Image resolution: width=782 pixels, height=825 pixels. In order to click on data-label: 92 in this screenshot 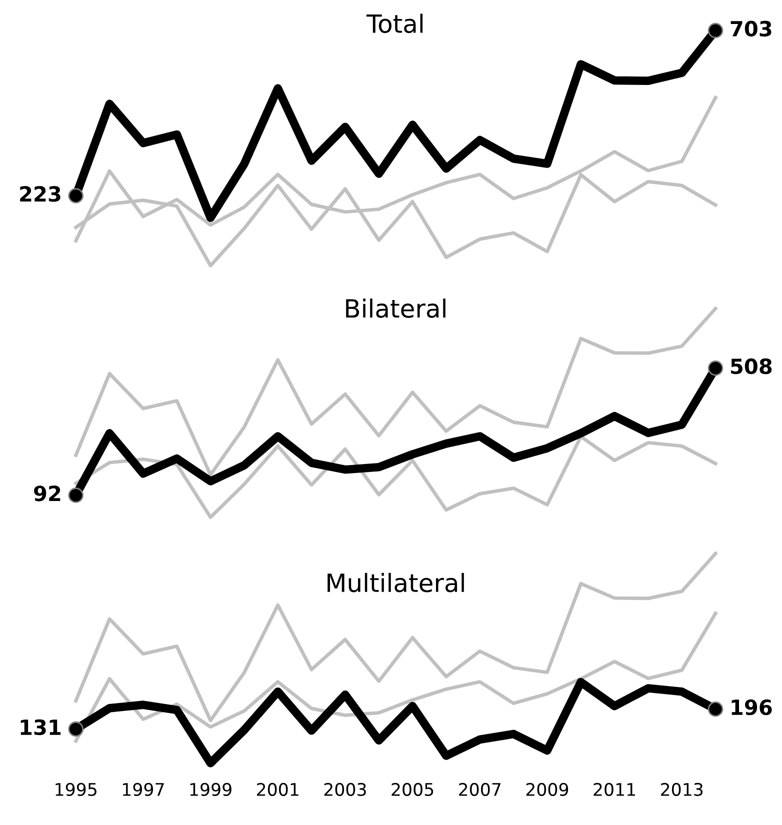, I will do `click(47, 494)`.